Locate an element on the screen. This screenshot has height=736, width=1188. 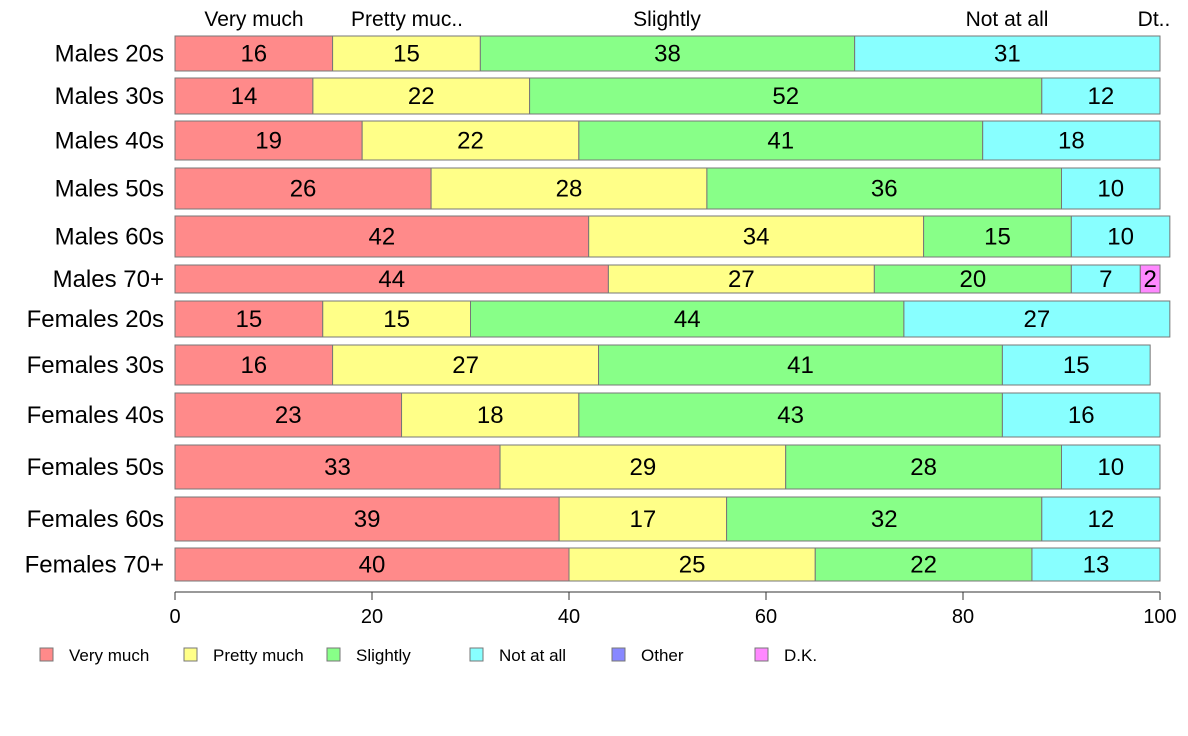
data-label: 41 is located at coordinates (800, 365).